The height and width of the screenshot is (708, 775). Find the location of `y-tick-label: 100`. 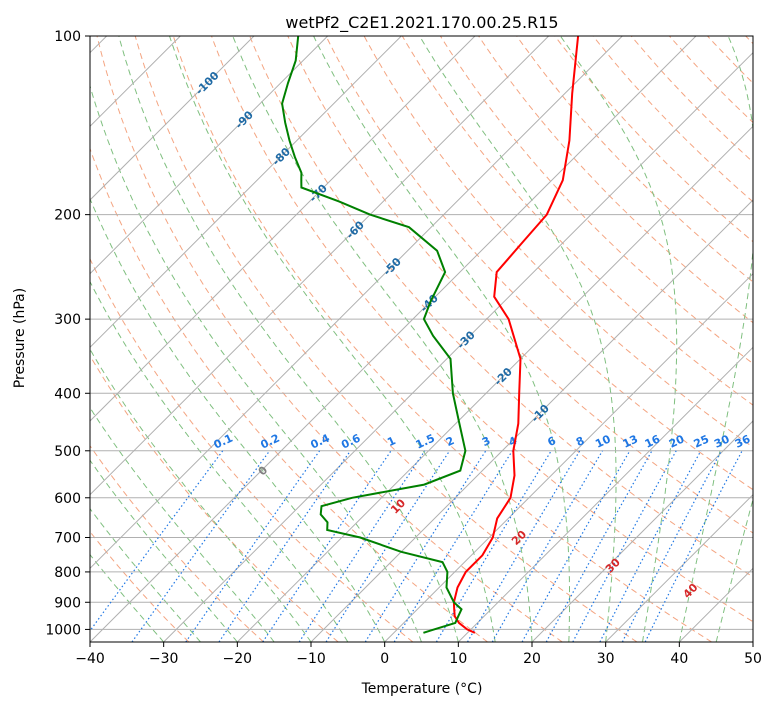

y-tick-label: 100 is located at coordinates (67, 37).